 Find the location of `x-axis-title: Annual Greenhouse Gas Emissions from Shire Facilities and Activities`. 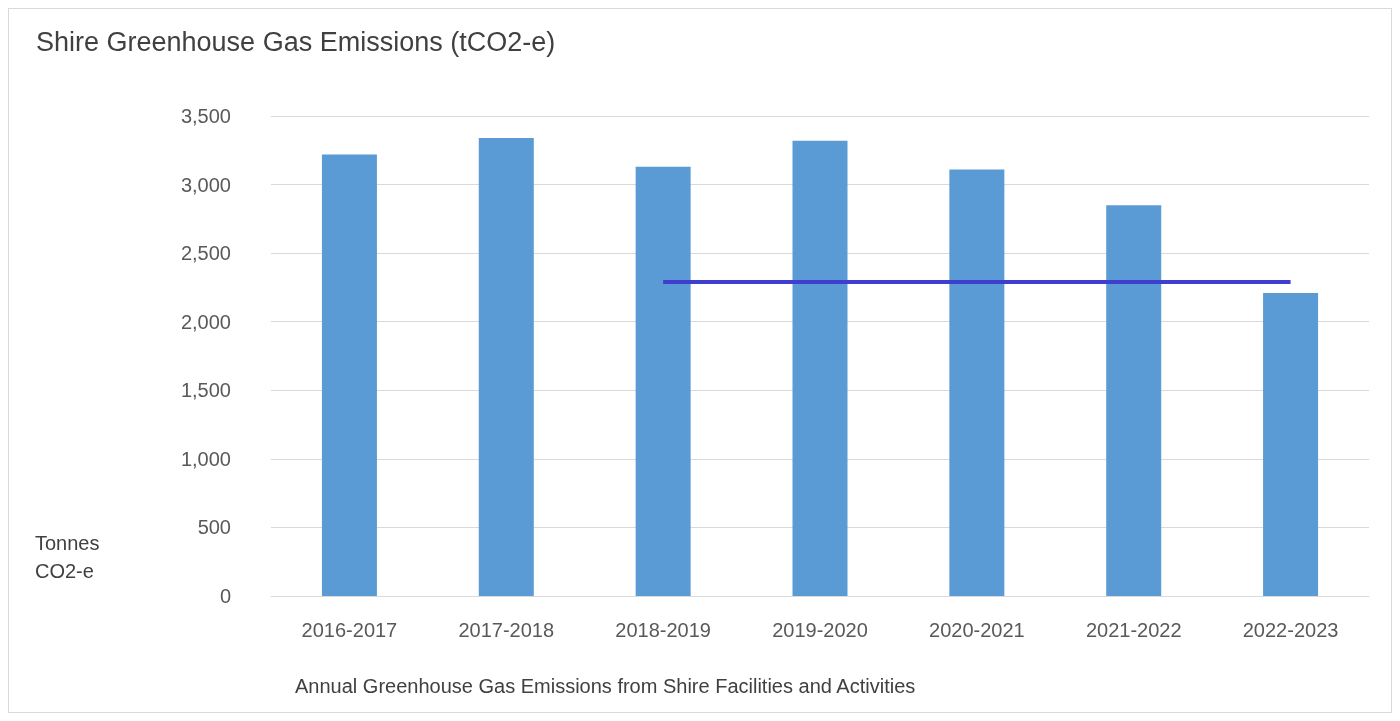

x-axis-title: Annual Greenhouse Gas Emissions from Shire Facilities and Activities is located at coordinates (605, 686).